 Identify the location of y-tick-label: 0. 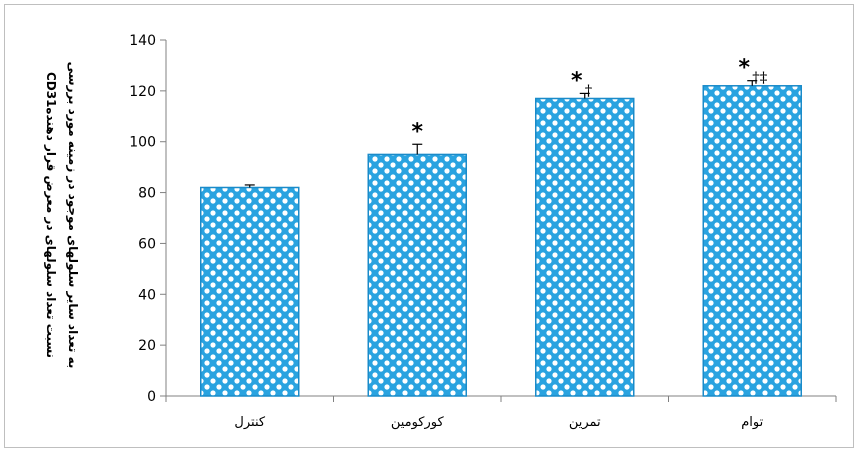
(151, 397).